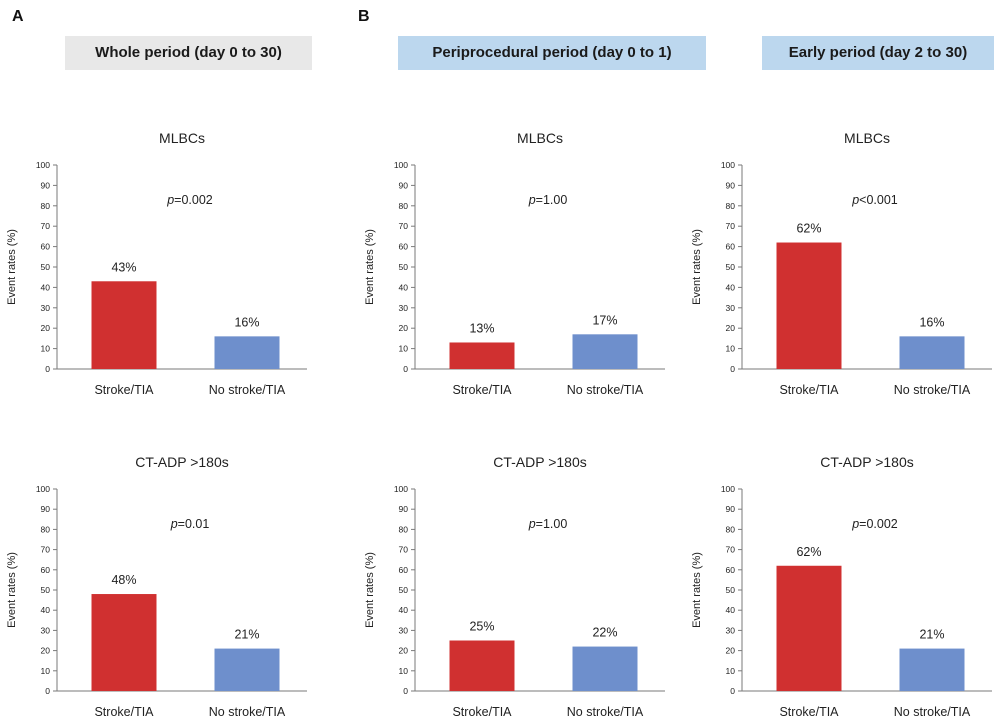 This screenshot has width=1004, height=724. What do you see at coordinates (731, 610) in the screenshot?
I see `chart-6-y-tick-label-40: 40` at bounding box center [731, 610].